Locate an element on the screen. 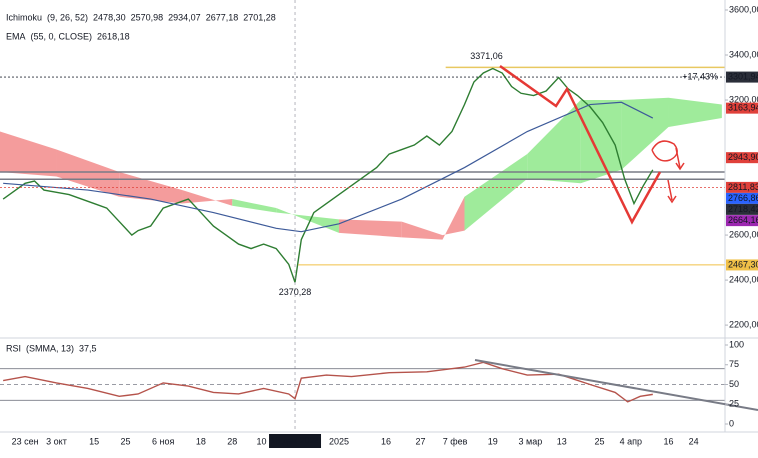  y-tick-label: 0 is located at coordinates (731, 423).